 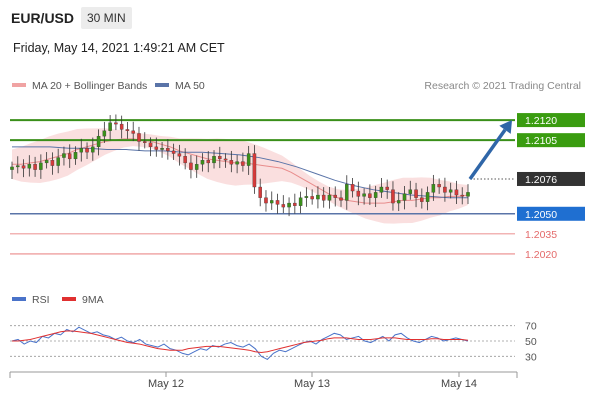 I want to click on resistance-label-1.2105-group: 1.2105, so click(x=551, y=140).